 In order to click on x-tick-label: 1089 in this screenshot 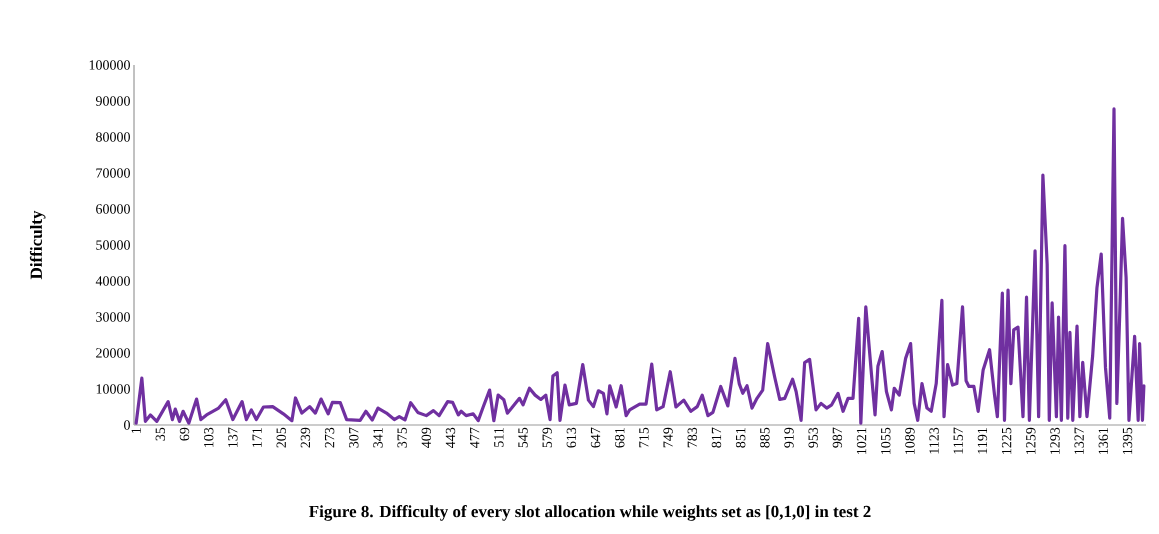, I will do `click(910, 440)`.